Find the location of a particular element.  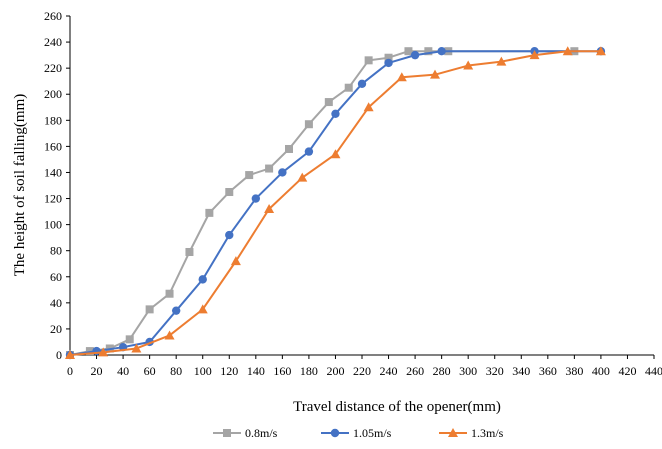

x-tick-label: 0 is located at coordinates (70, 371).